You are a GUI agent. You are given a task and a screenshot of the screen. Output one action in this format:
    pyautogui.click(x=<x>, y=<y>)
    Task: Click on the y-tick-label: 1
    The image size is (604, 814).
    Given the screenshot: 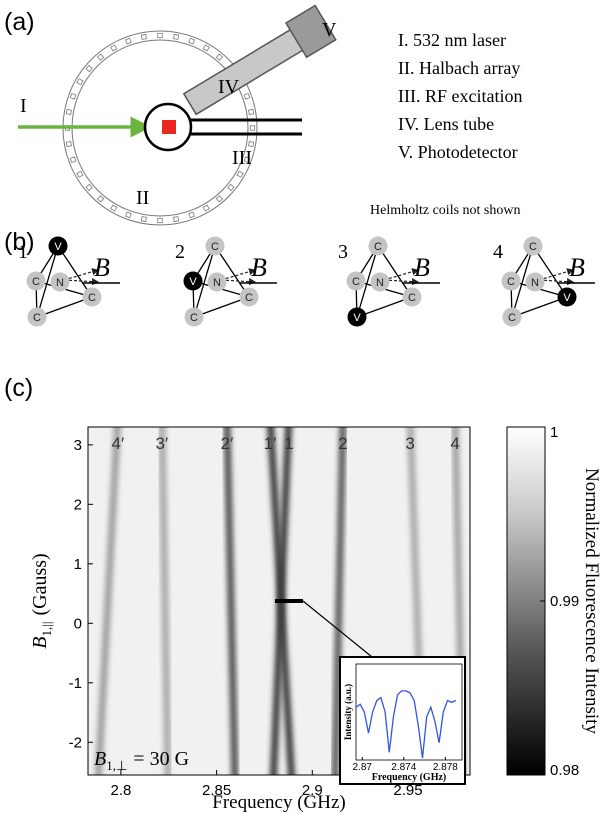 What is the action you would take?
    pyautogui.click(x=78, y=564)
    